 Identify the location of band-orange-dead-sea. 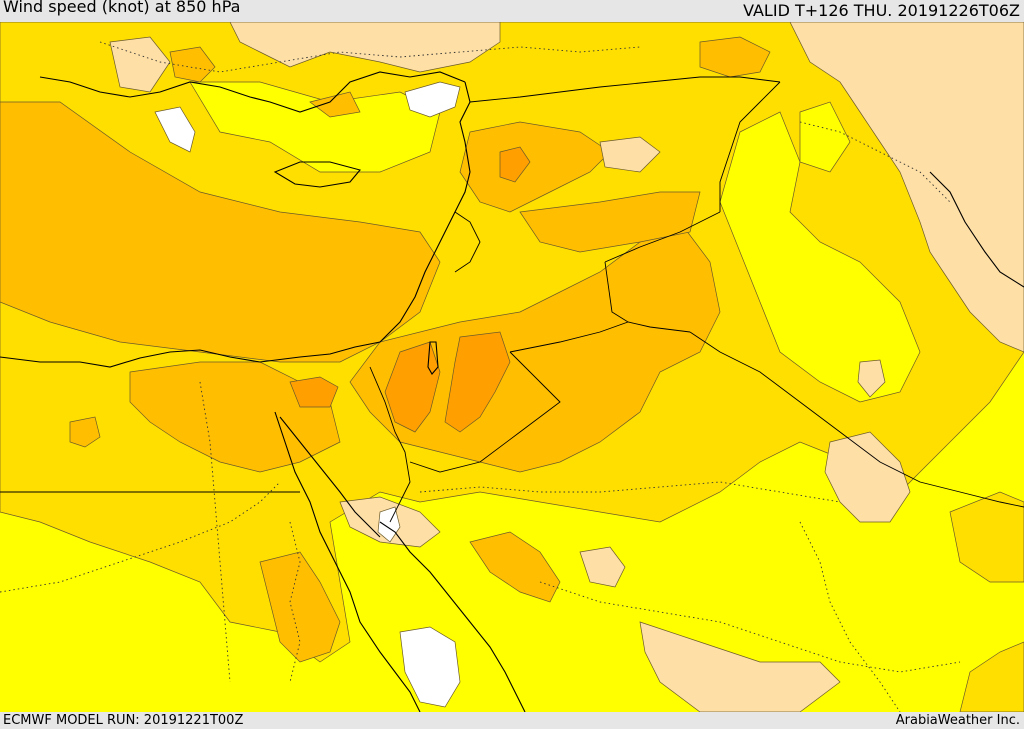
(412, 387).